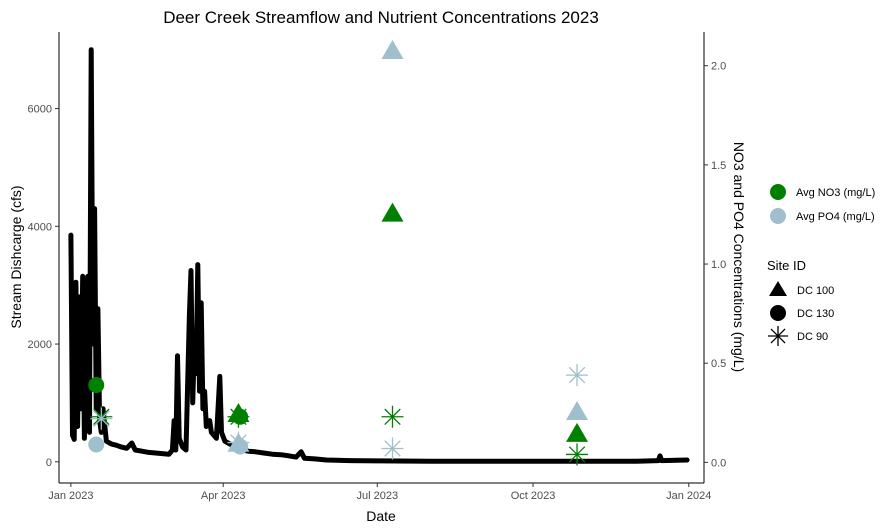 Image resolution: width=896 pixels, height=531 pixels. Describe the element at coordinates (40, 110) in the screenshot. I see `y-tick-label: 6000` at that location.